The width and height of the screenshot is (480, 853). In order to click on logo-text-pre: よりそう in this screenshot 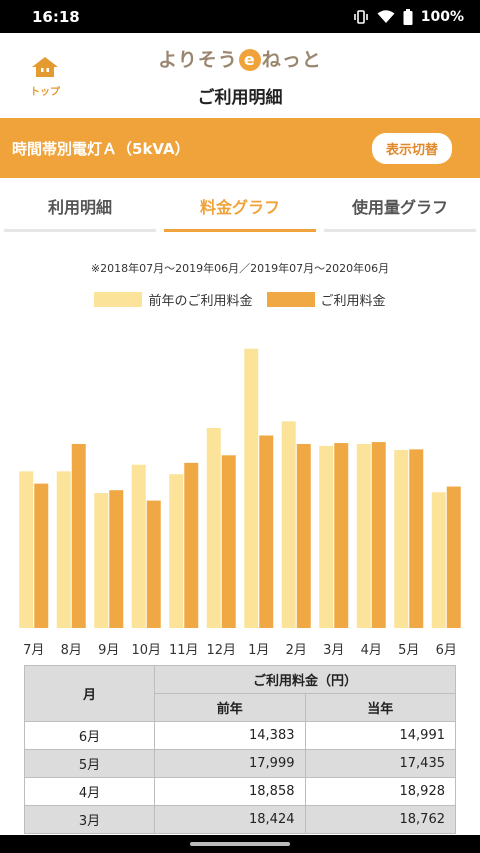, I will do `click(198, 60)`.